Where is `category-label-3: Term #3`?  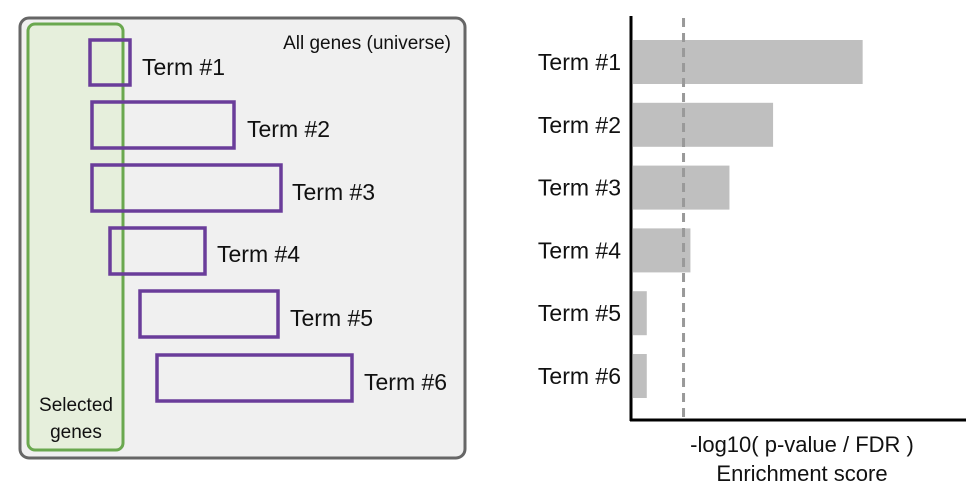
category-label-3: Term #3 is located at coordinates (579, 188).